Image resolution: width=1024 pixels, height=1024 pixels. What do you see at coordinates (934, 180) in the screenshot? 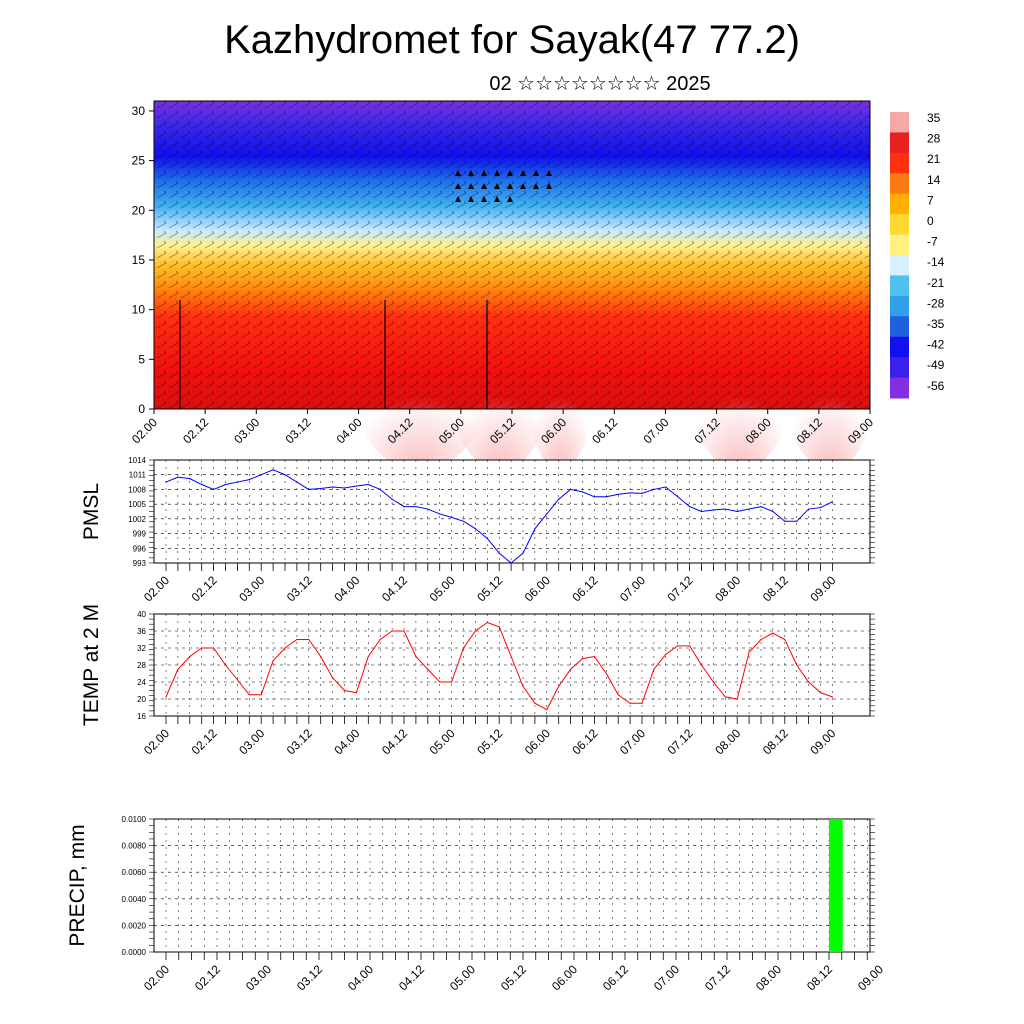
I see `colorbar-label: 14` at bounding box center [934, 180].